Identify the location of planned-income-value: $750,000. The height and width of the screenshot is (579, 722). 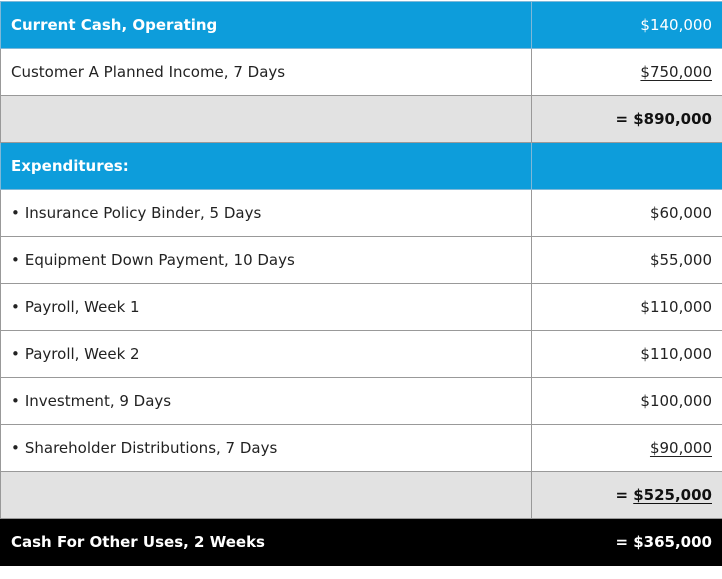
(626, 72).